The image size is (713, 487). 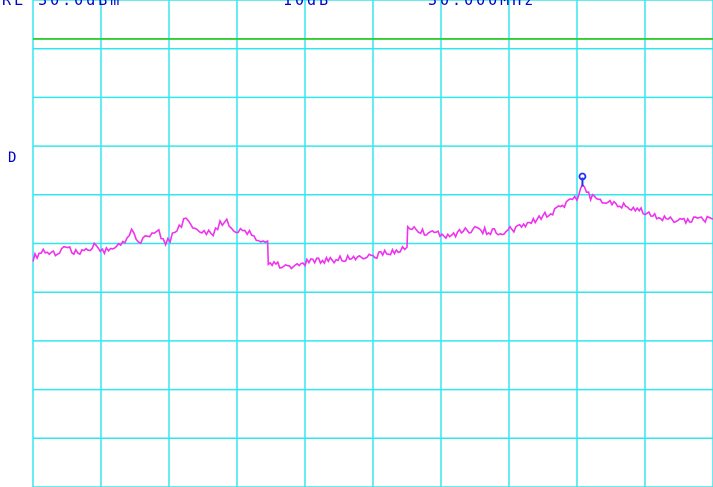 I want to click on marker-head, so click(x=582, y=176).